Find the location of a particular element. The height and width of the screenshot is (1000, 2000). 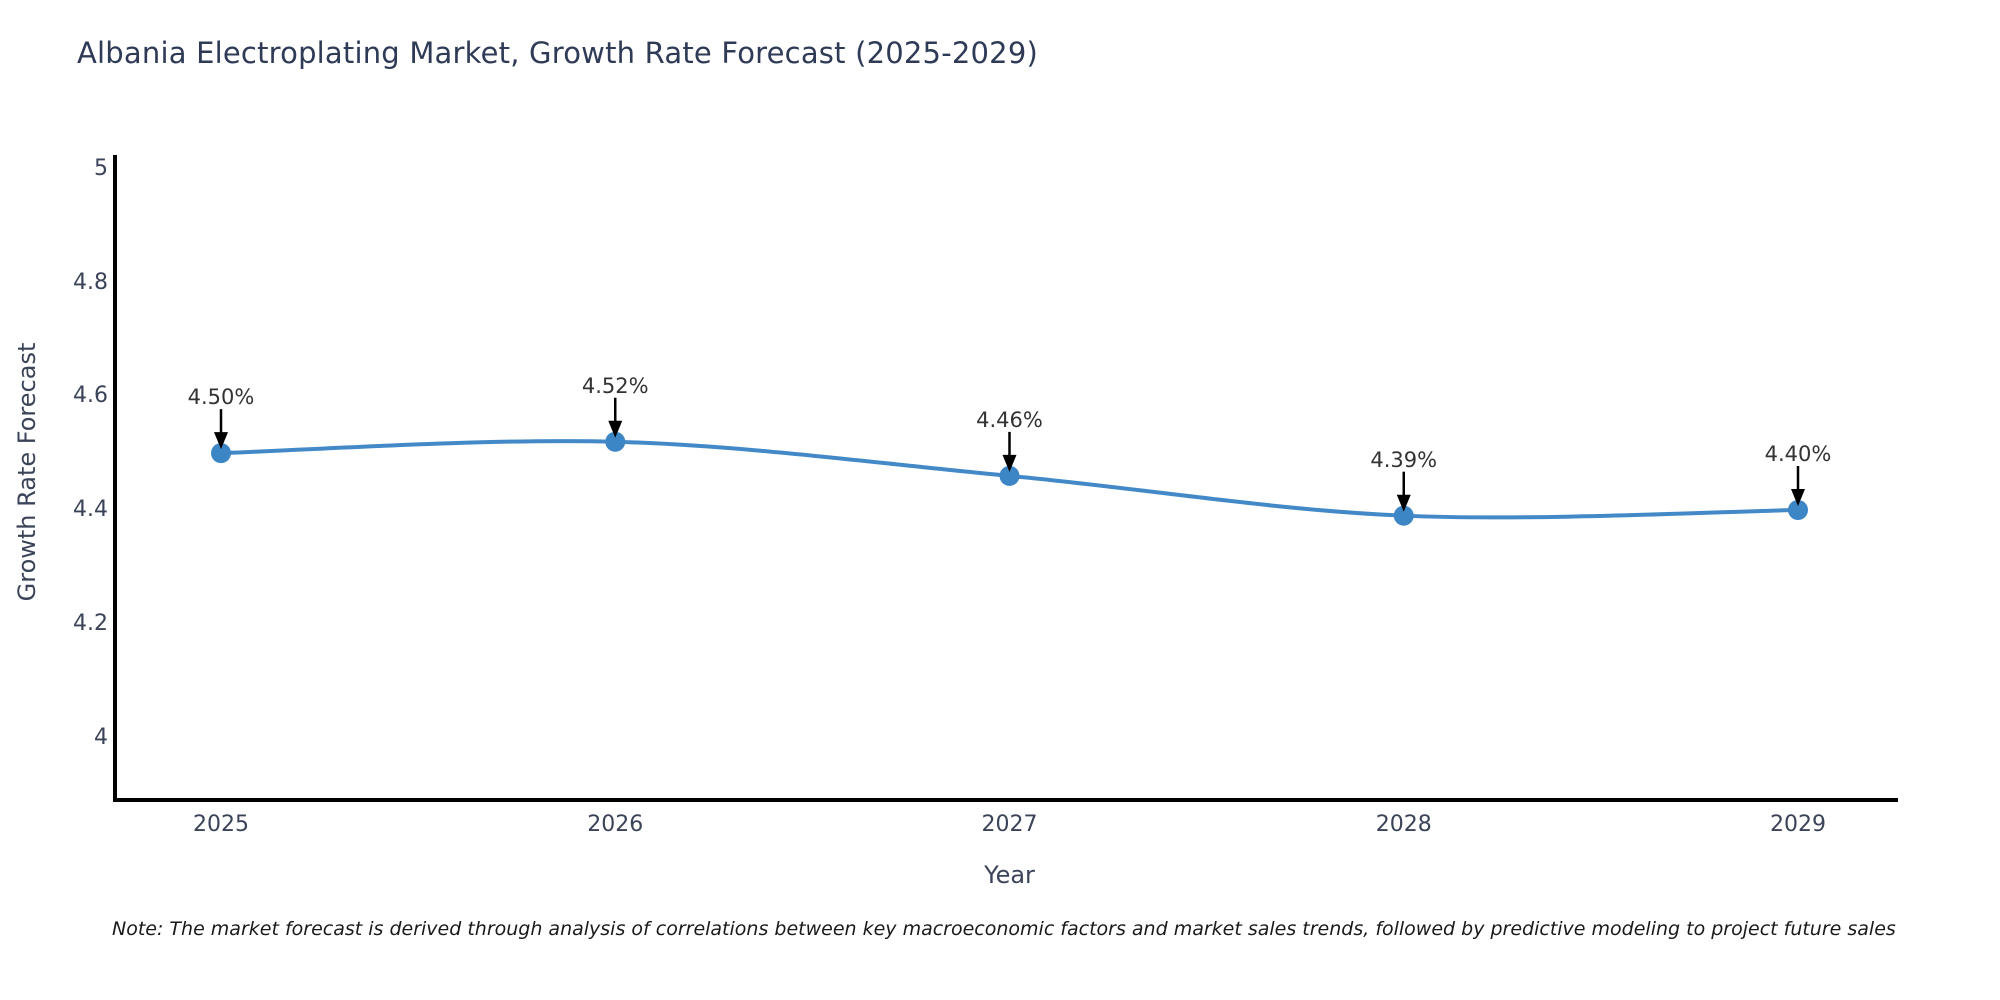

point-annotation-label: 4.50% is located at coordinates (221, 397).